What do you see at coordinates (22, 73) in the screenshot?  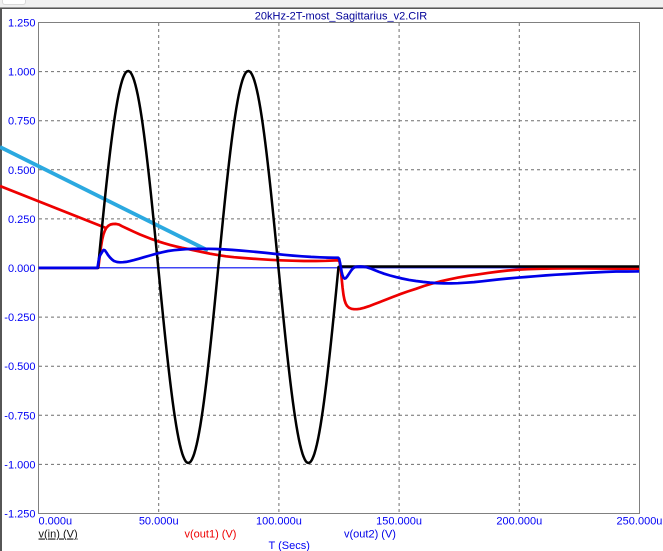 I see `svg-text: 1.000` at bounding box center [22, 73].